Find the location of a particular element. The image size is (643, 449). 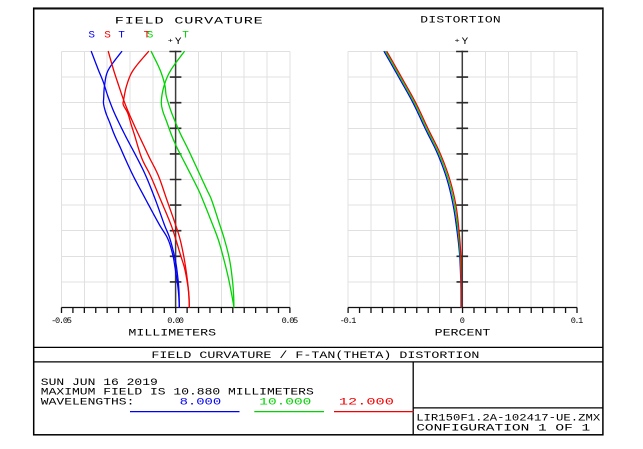

svg-text:MAXIMUM FIELD IS 10.880 MILLIM: MAXIMUM FIELD IS 10.880 MILLIMETERS is located at coordinates (177, 392).